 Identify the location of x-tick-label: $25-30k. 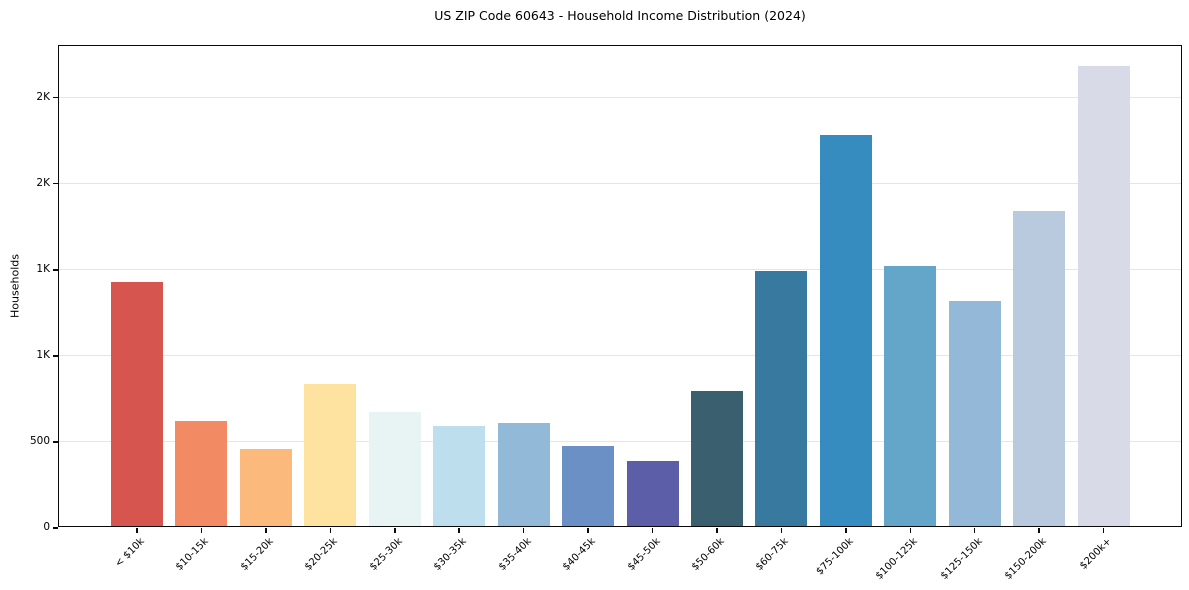
(386, 554).